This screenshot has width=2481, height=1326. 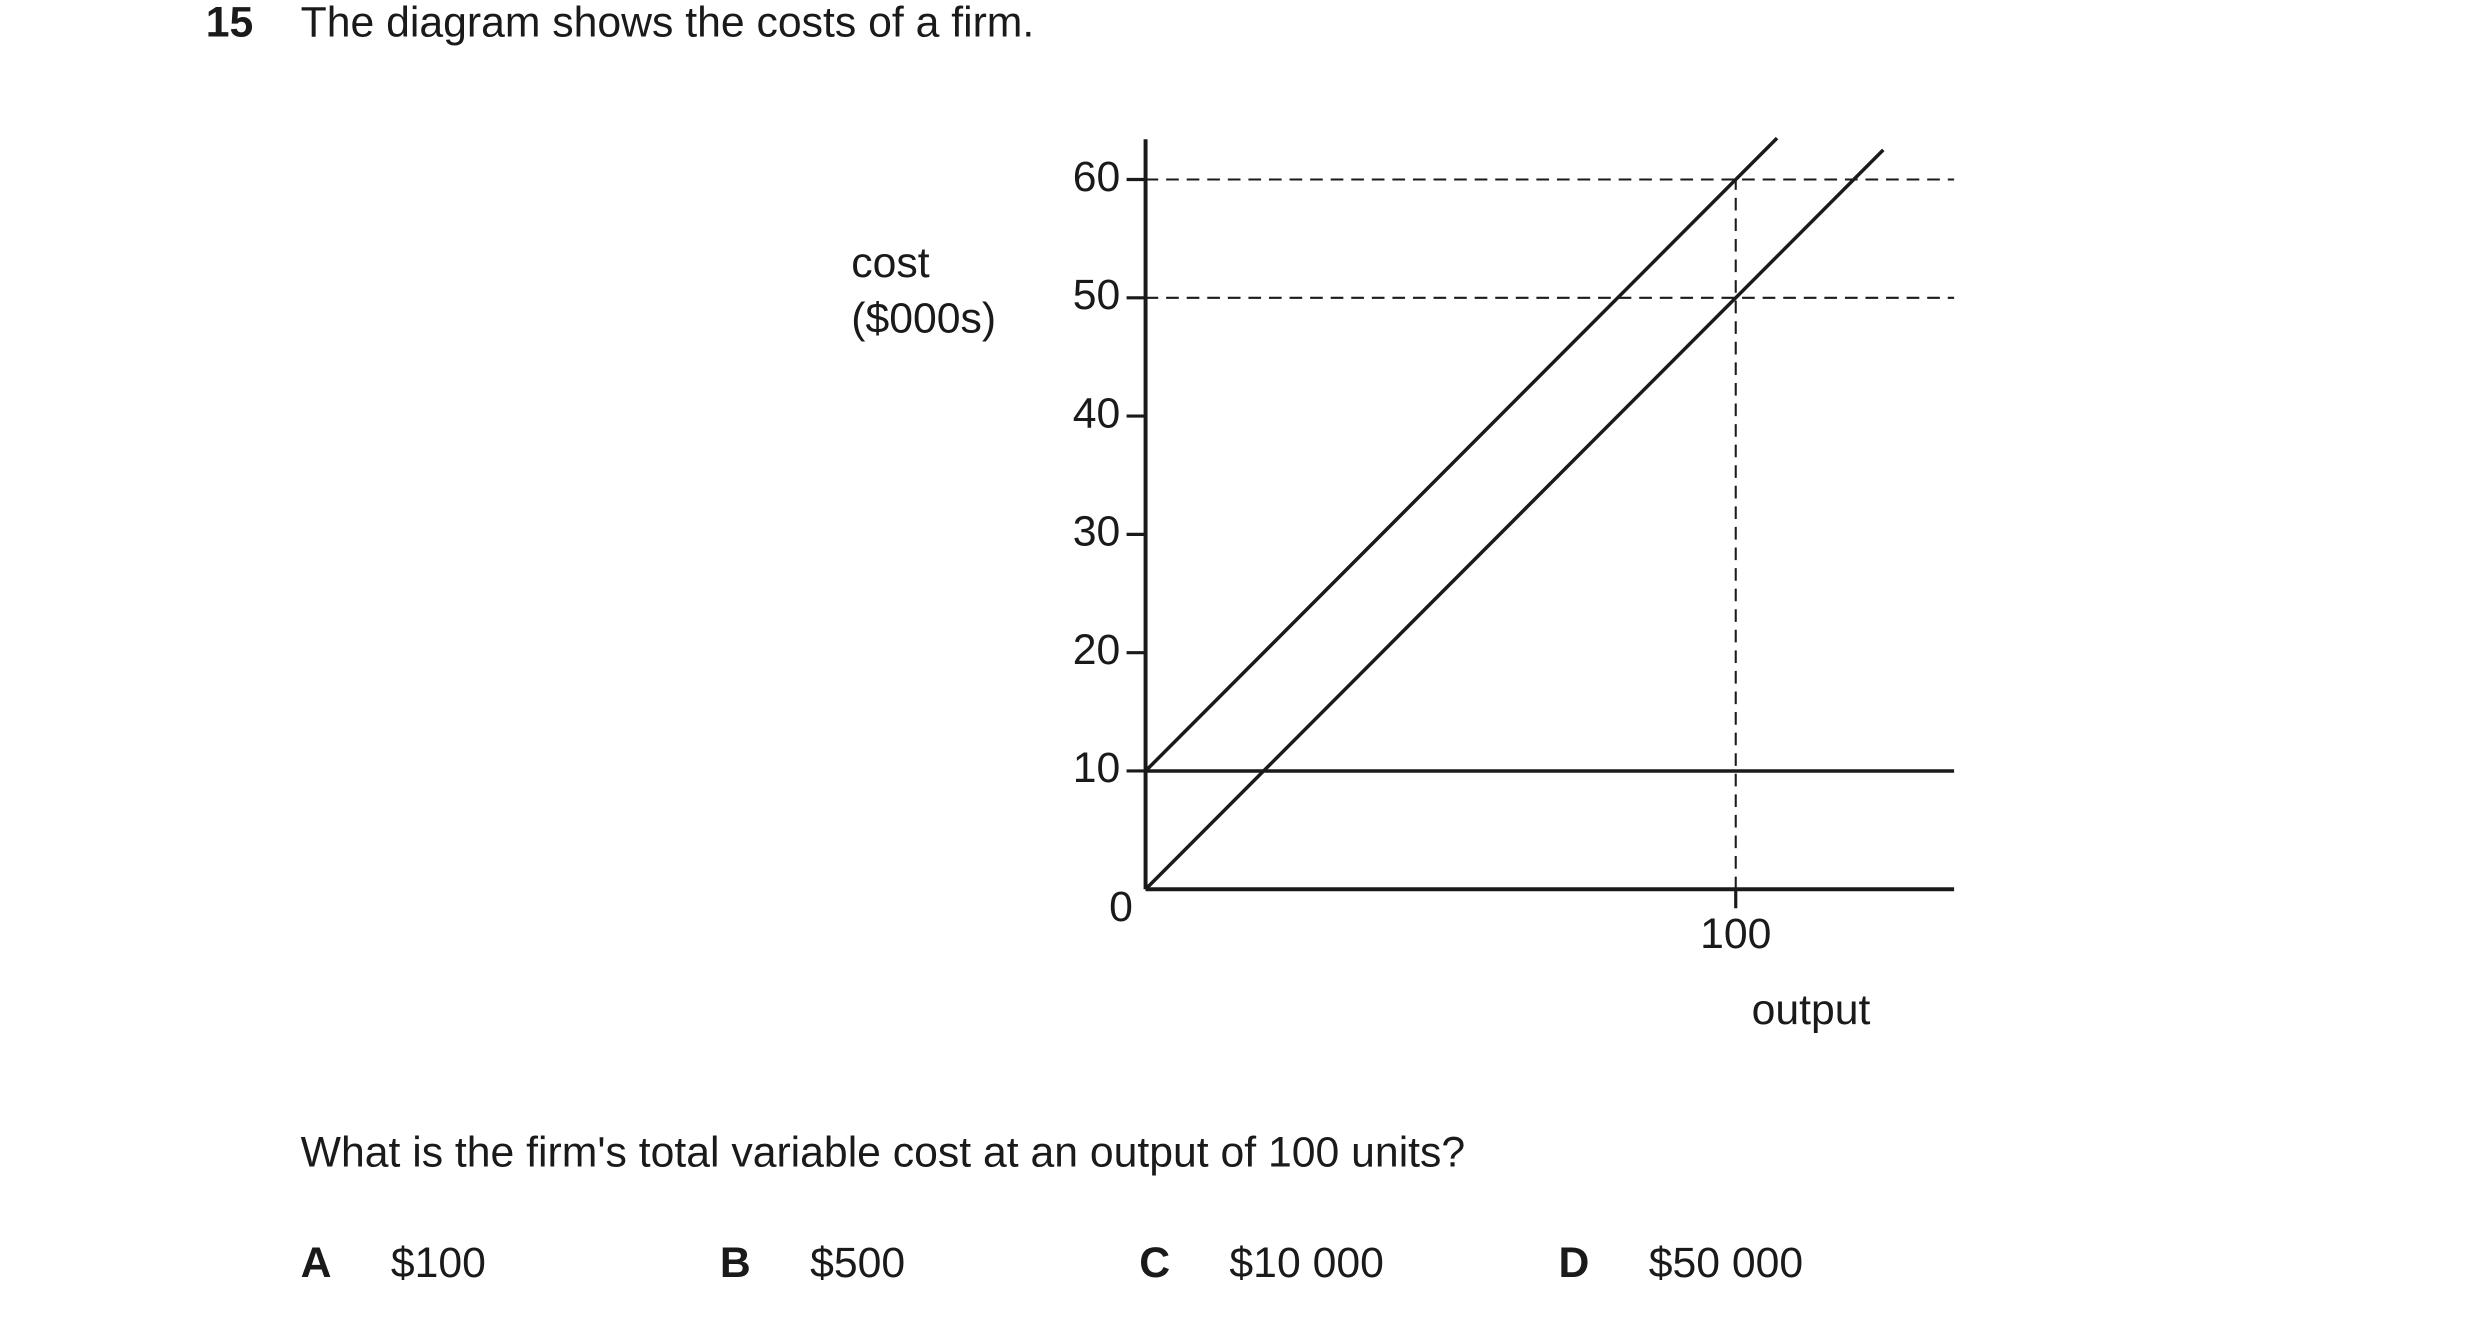 I want to click on option-letter: D, so click(x=1574, y=1263).